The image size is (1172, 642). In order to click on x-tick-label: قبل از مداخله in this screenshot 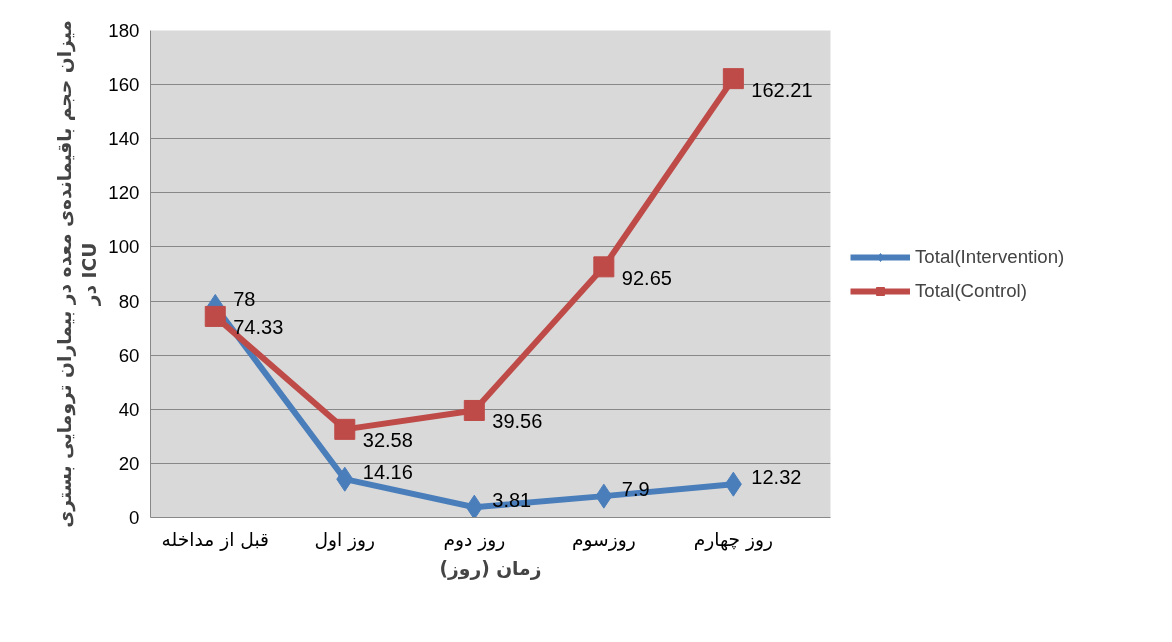, I will do `click(215, 539)`.